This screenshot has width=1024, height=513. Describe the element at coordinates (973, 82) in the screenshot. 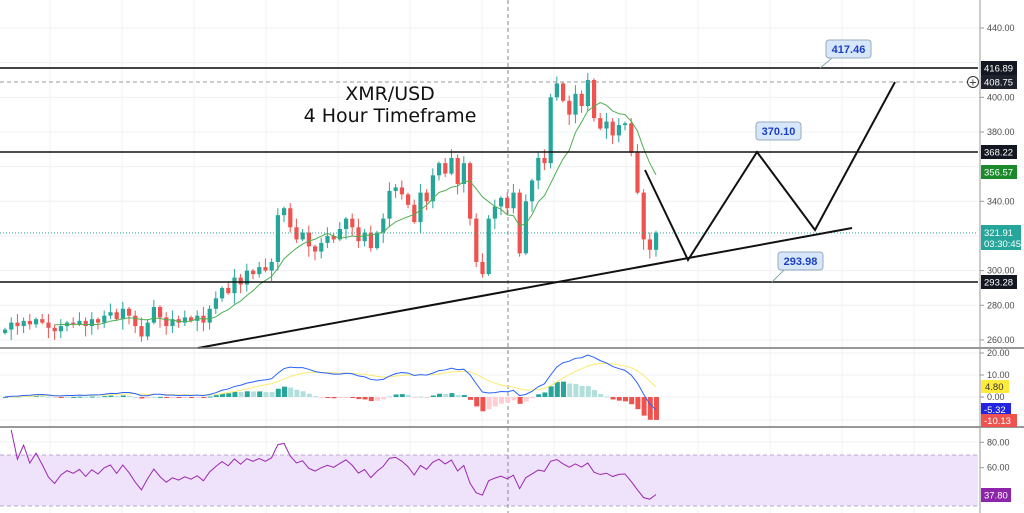

I see `add-alert-icon` at that location.